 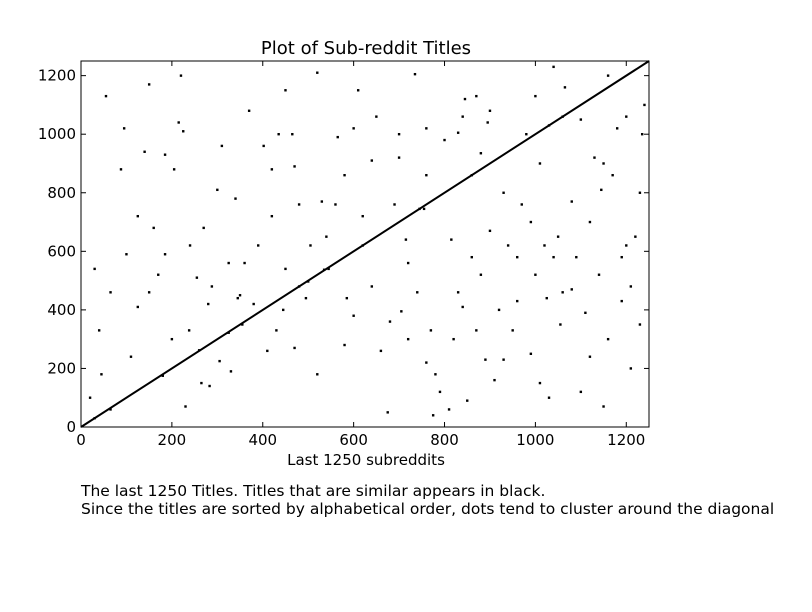 I want to click on y-tick-label: 0, so click(x=71, y=427).